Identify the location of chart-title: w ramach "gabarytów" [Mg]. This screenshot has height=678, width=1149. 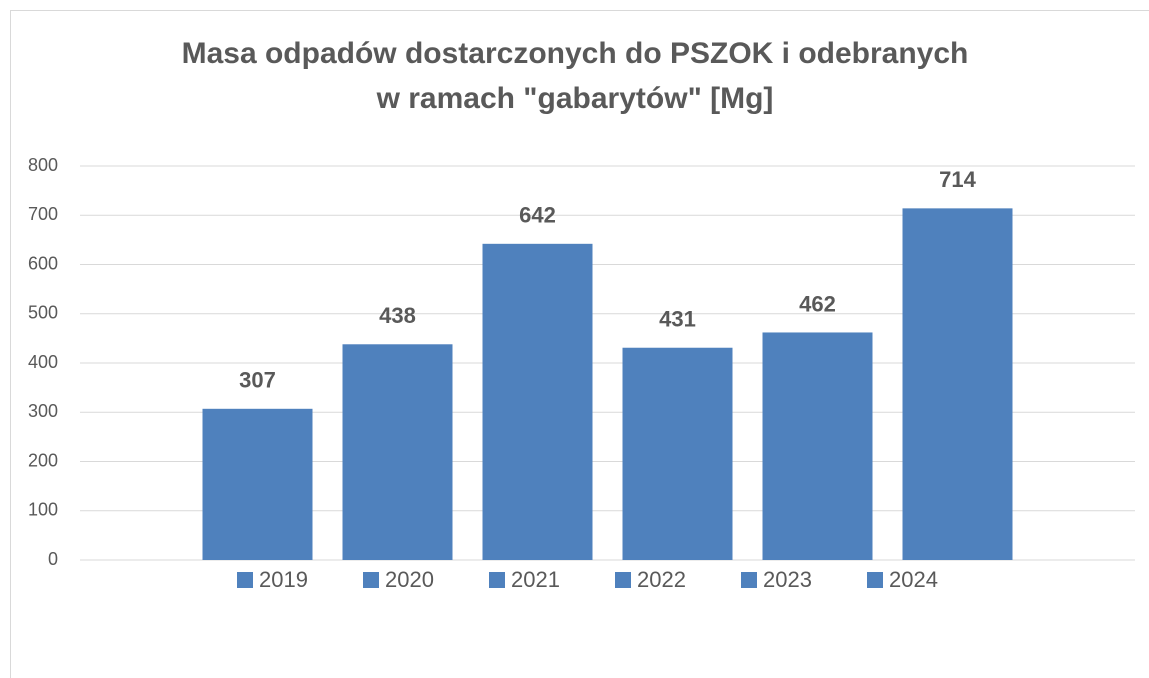
(575, 98).